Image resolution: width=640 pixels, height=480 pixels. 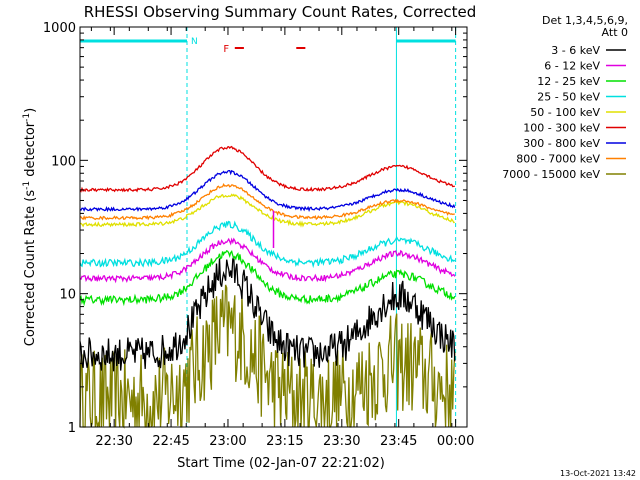 What do you see at coordinates (30, 227) in the screenshot?
I see `y-axis-label: Corrected Count Rate (s-1 detector-1)` at bounding box center [30, 227].